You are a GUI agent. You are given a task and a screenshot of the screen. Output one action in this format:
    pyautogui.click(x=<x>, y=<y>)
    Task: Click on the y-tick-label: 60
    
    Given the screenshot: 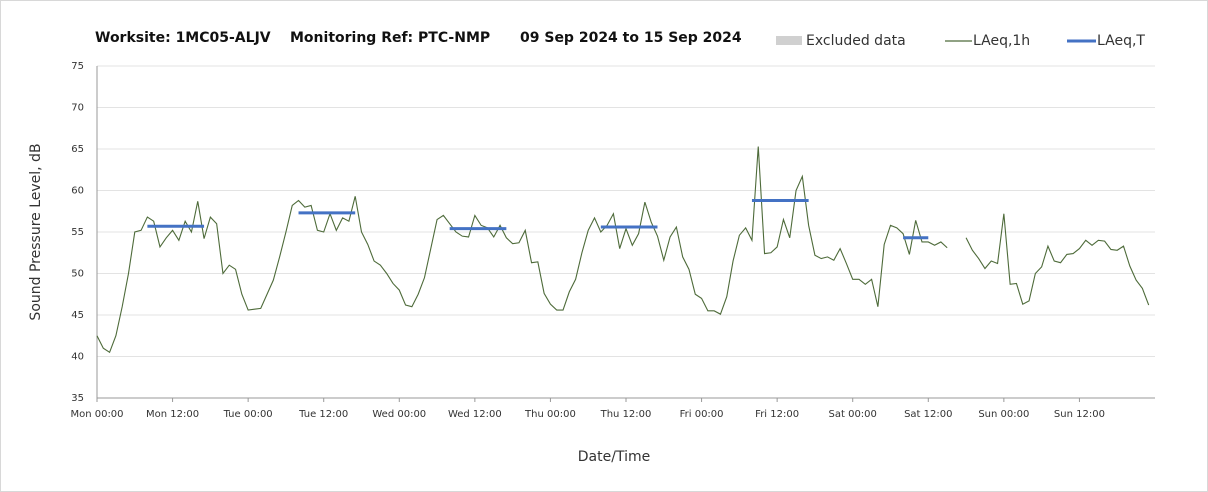 What is the action you would take?
    pyautogui.click(x=77, y=191)
    